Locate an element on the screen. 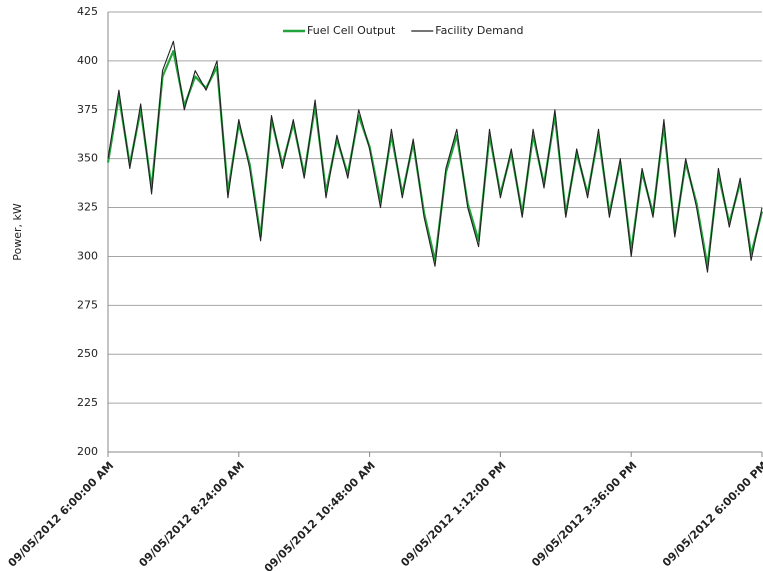 The width and height of the screenshot is (763, 571). y-tick-label: 300 is located at coordinates (87, 255).